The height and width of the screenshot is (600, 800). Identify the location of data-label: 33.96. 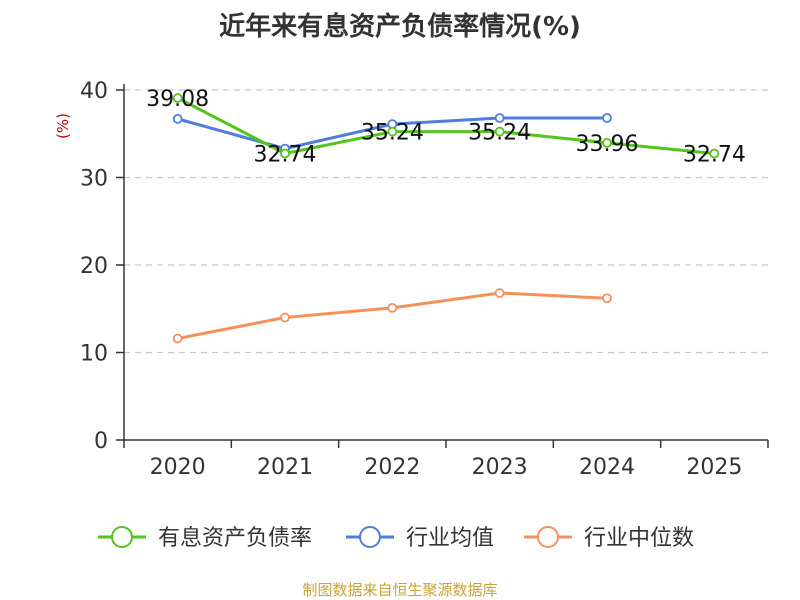
(607, 144).